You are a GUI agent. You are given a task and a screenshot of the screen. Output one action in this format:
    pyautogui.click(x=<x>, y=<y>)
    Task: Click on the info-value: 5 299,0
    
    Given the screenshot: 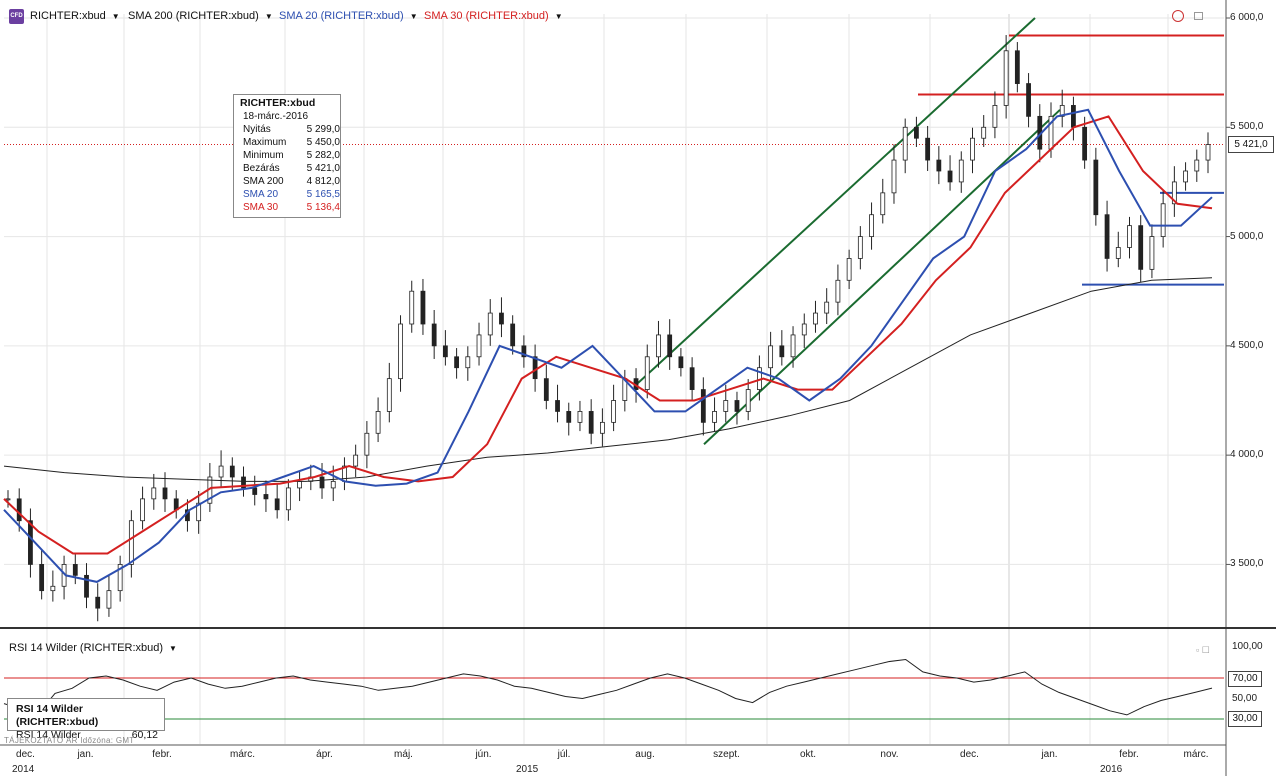 What is the action you would take?
    pyautogui.click(x=323, y=129)
    